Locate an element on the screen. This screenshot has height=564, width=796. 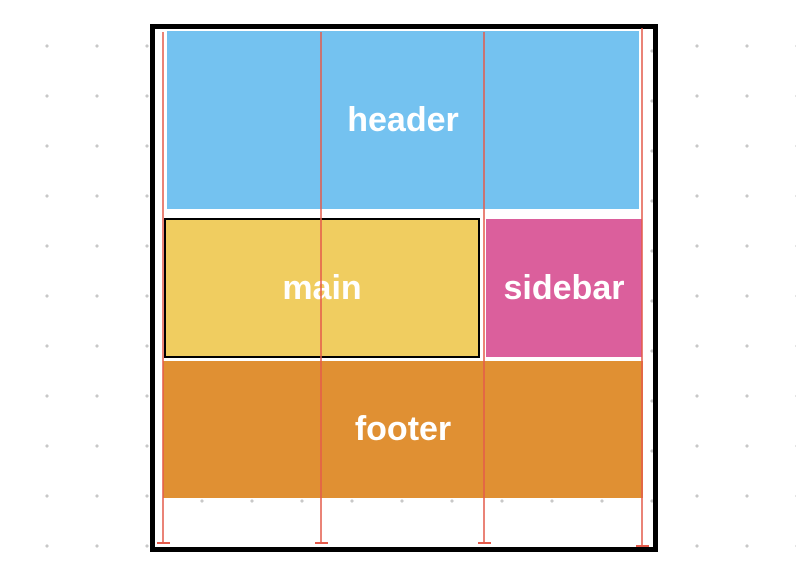
footer-label: footer is located at coordinates (403, 429).